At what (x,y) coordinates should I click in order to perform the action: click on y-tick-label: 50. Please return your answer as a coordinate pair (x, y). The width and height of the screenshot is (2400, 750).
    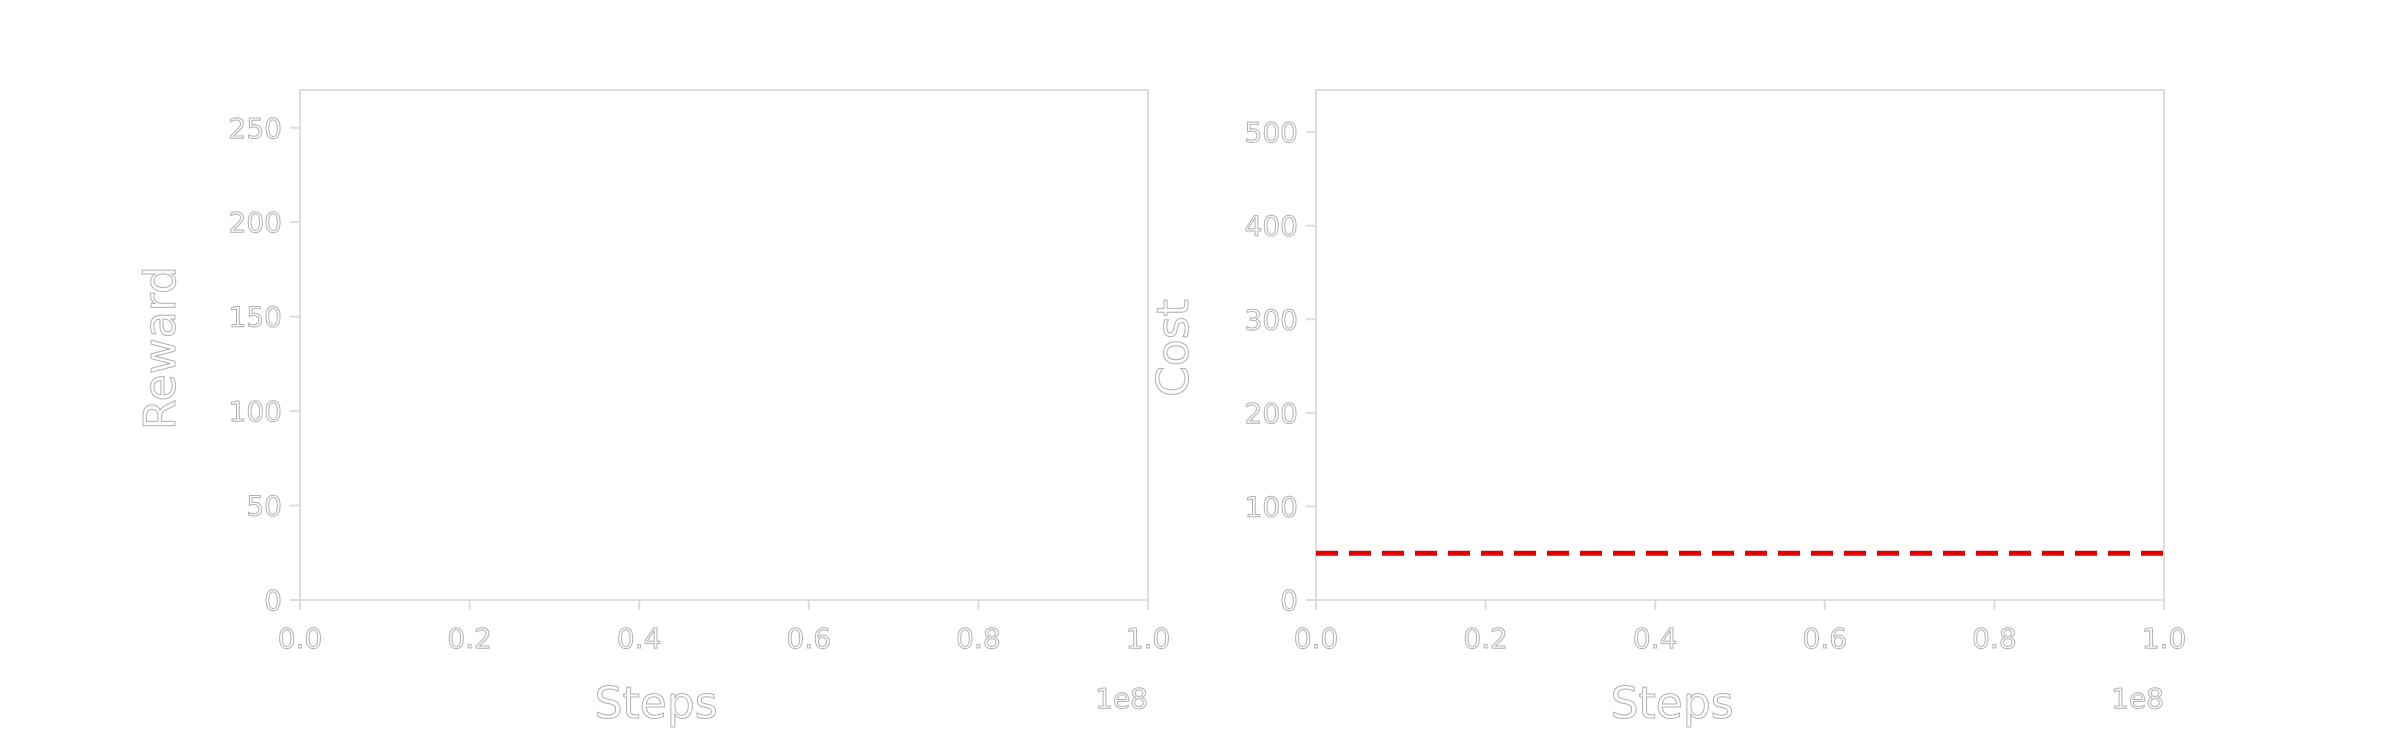
    Looking at the image, I should click on (264, 506).